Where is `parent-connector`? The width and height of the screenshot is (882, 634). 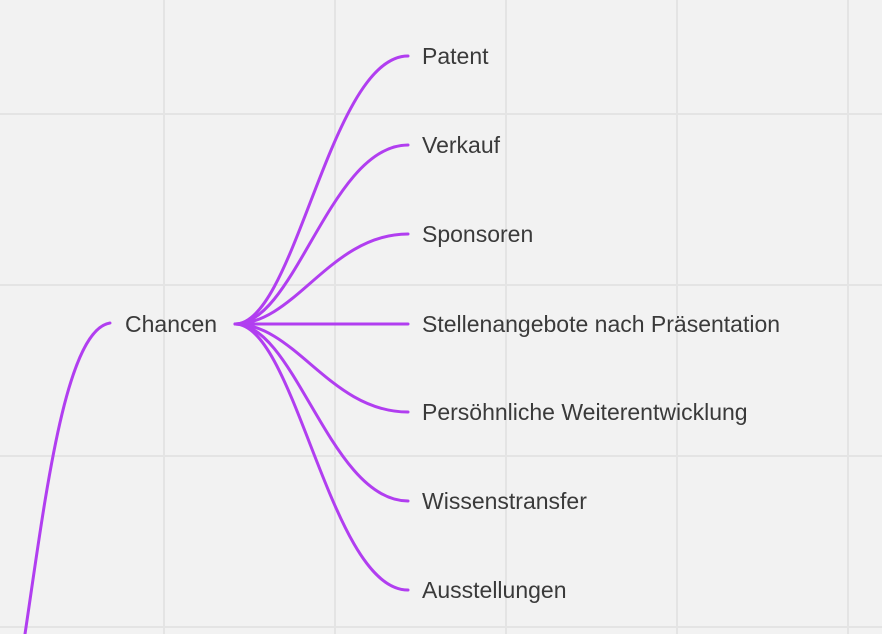 parent-connector is located at coordinates (67, 477).